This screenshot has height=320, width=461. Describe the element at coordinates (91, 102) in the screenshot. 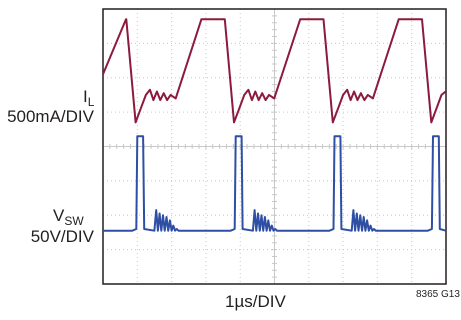

I see `il-subscript: L` at that location.